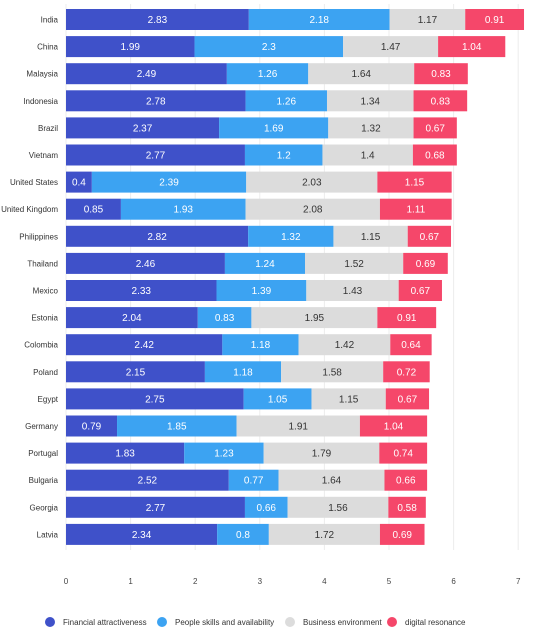  I want to click on data-label: 2.82, so click(157, 237).